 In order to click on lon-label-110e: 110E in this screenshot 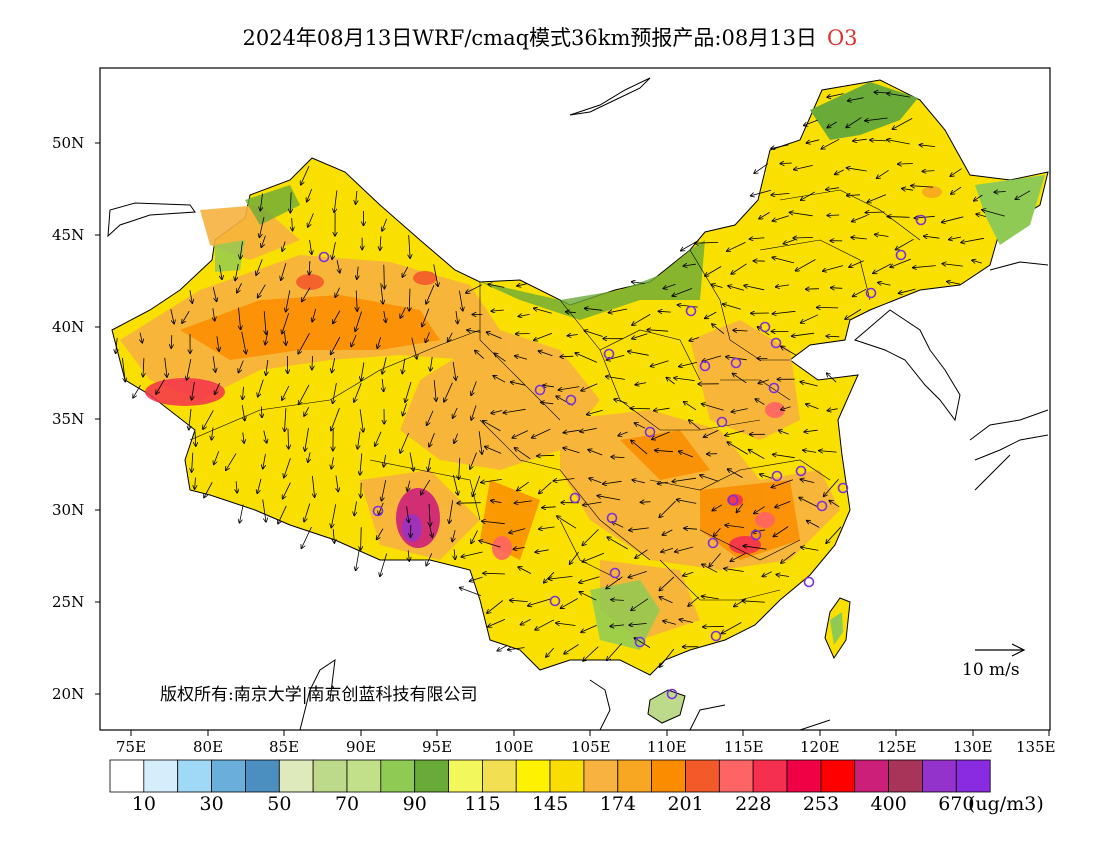, I will do `click(667, 747)`.